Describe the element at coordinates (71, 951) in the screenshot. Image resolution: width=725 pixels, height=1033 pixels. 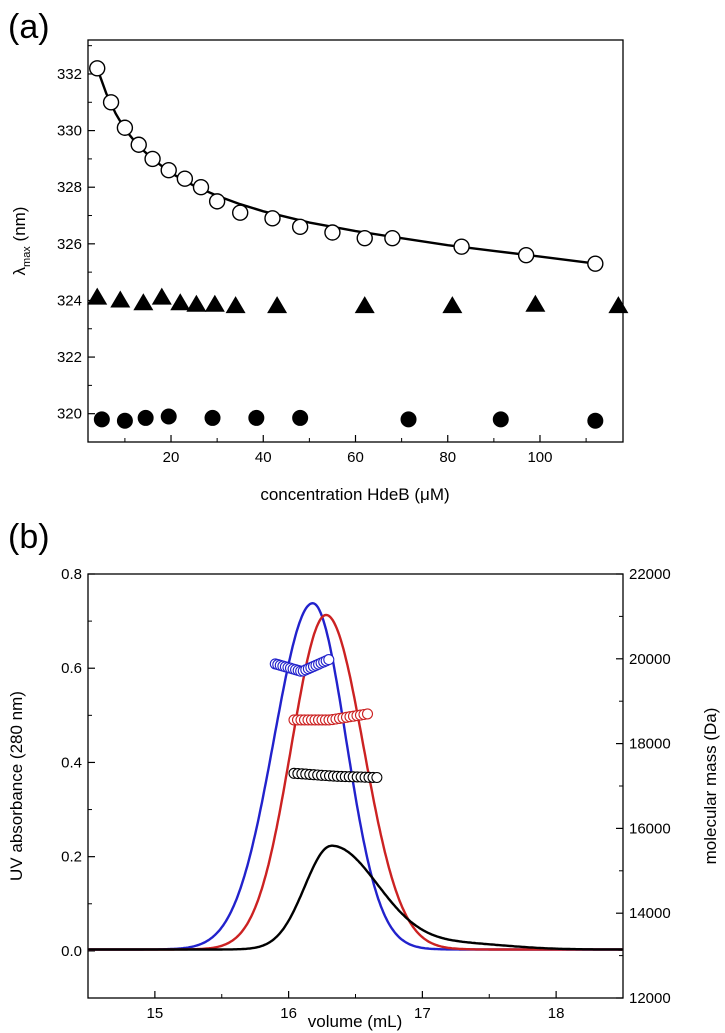
I see `b-left-y-tick-label: 0.0` at that location.